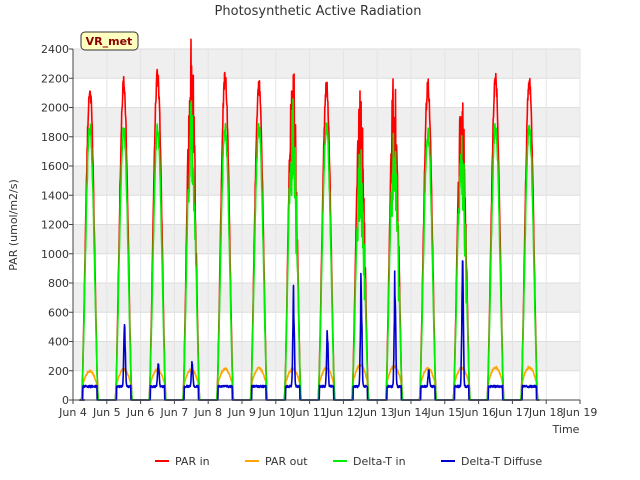  I want to click on x-tick-label: Jun 9, so click(241, 412).